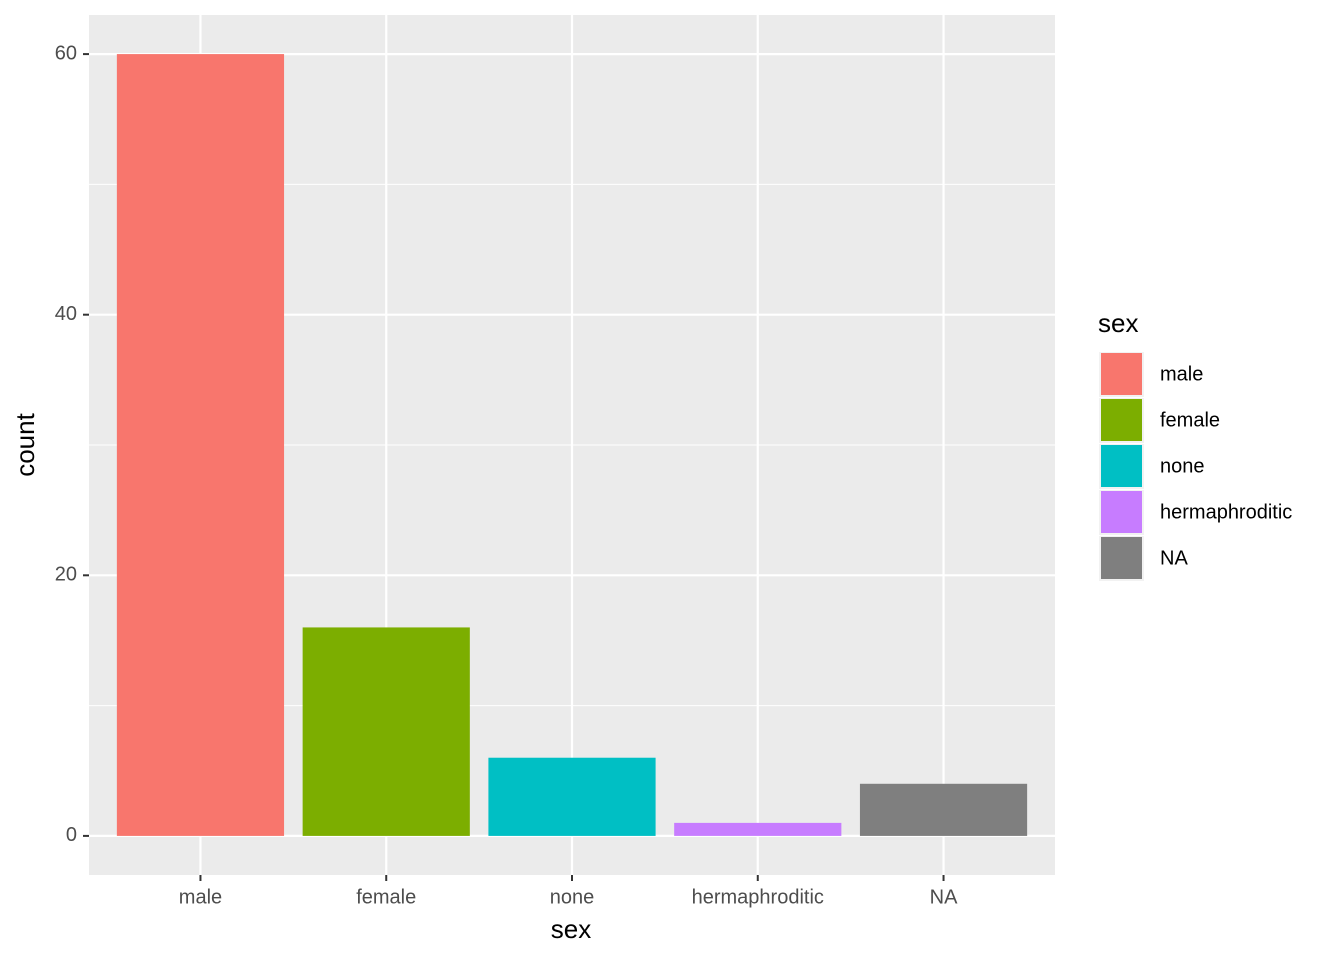 The width and height of the screenshot is (1344, 960). Describe the element at coordinates (386, 897) in the screenshot. I see `x-tick-label: female` at that location.